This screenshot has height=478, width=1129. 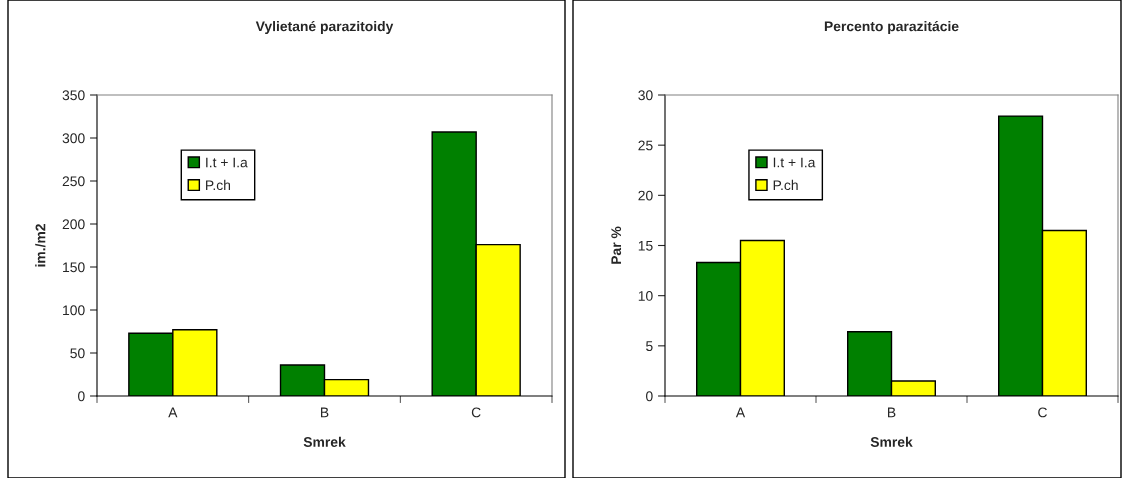 What do you see at coordinates (74, 267) in the screenshot?
I see `y-tick-label: 150` at bounding box center [74, 267].